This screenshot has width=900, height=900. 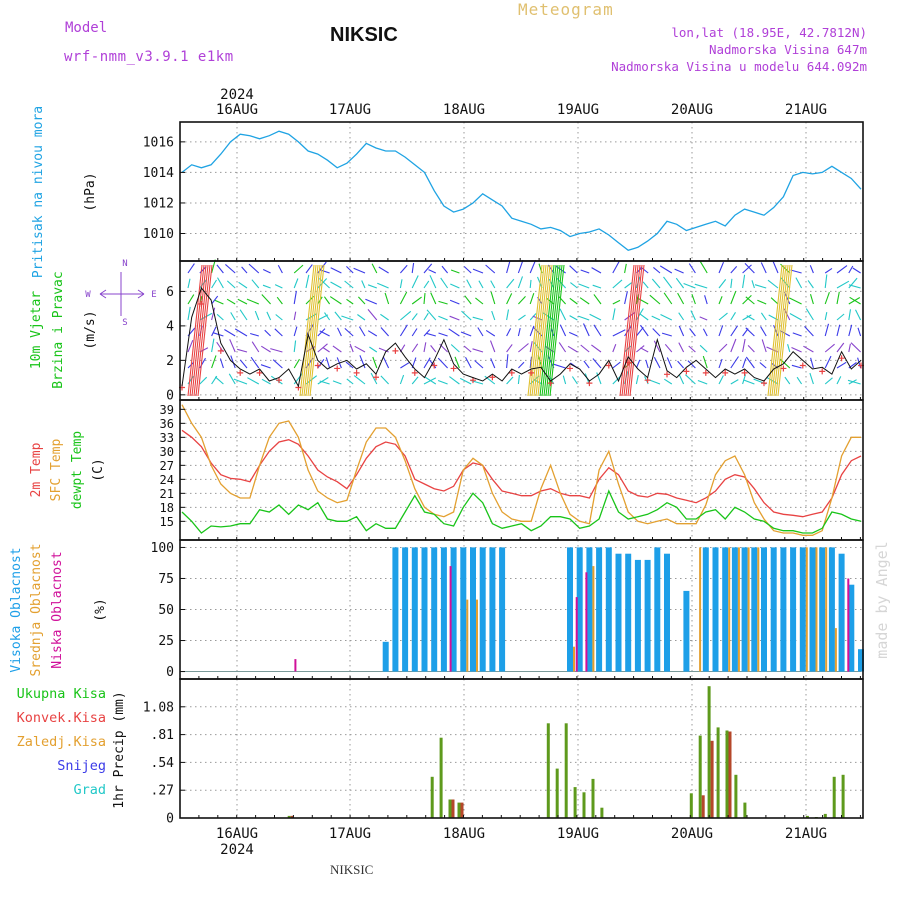 What do you see at coordinates (806, 110) in the screenshot?
I see `x-day-label-top: 21AUG` at bounding box center [806, 110].